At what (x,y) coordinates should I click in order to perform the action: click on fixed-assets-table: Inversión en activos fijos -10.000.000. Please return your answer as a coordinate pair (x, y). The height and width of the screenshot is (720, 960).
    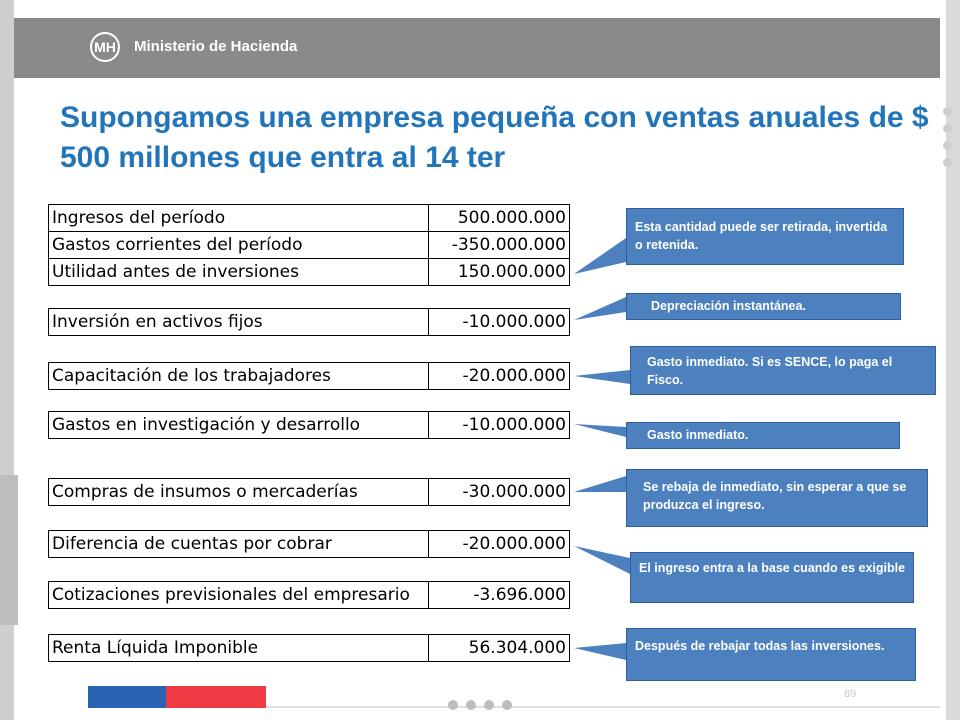
    Looking at the image, I should click on (309, 322).